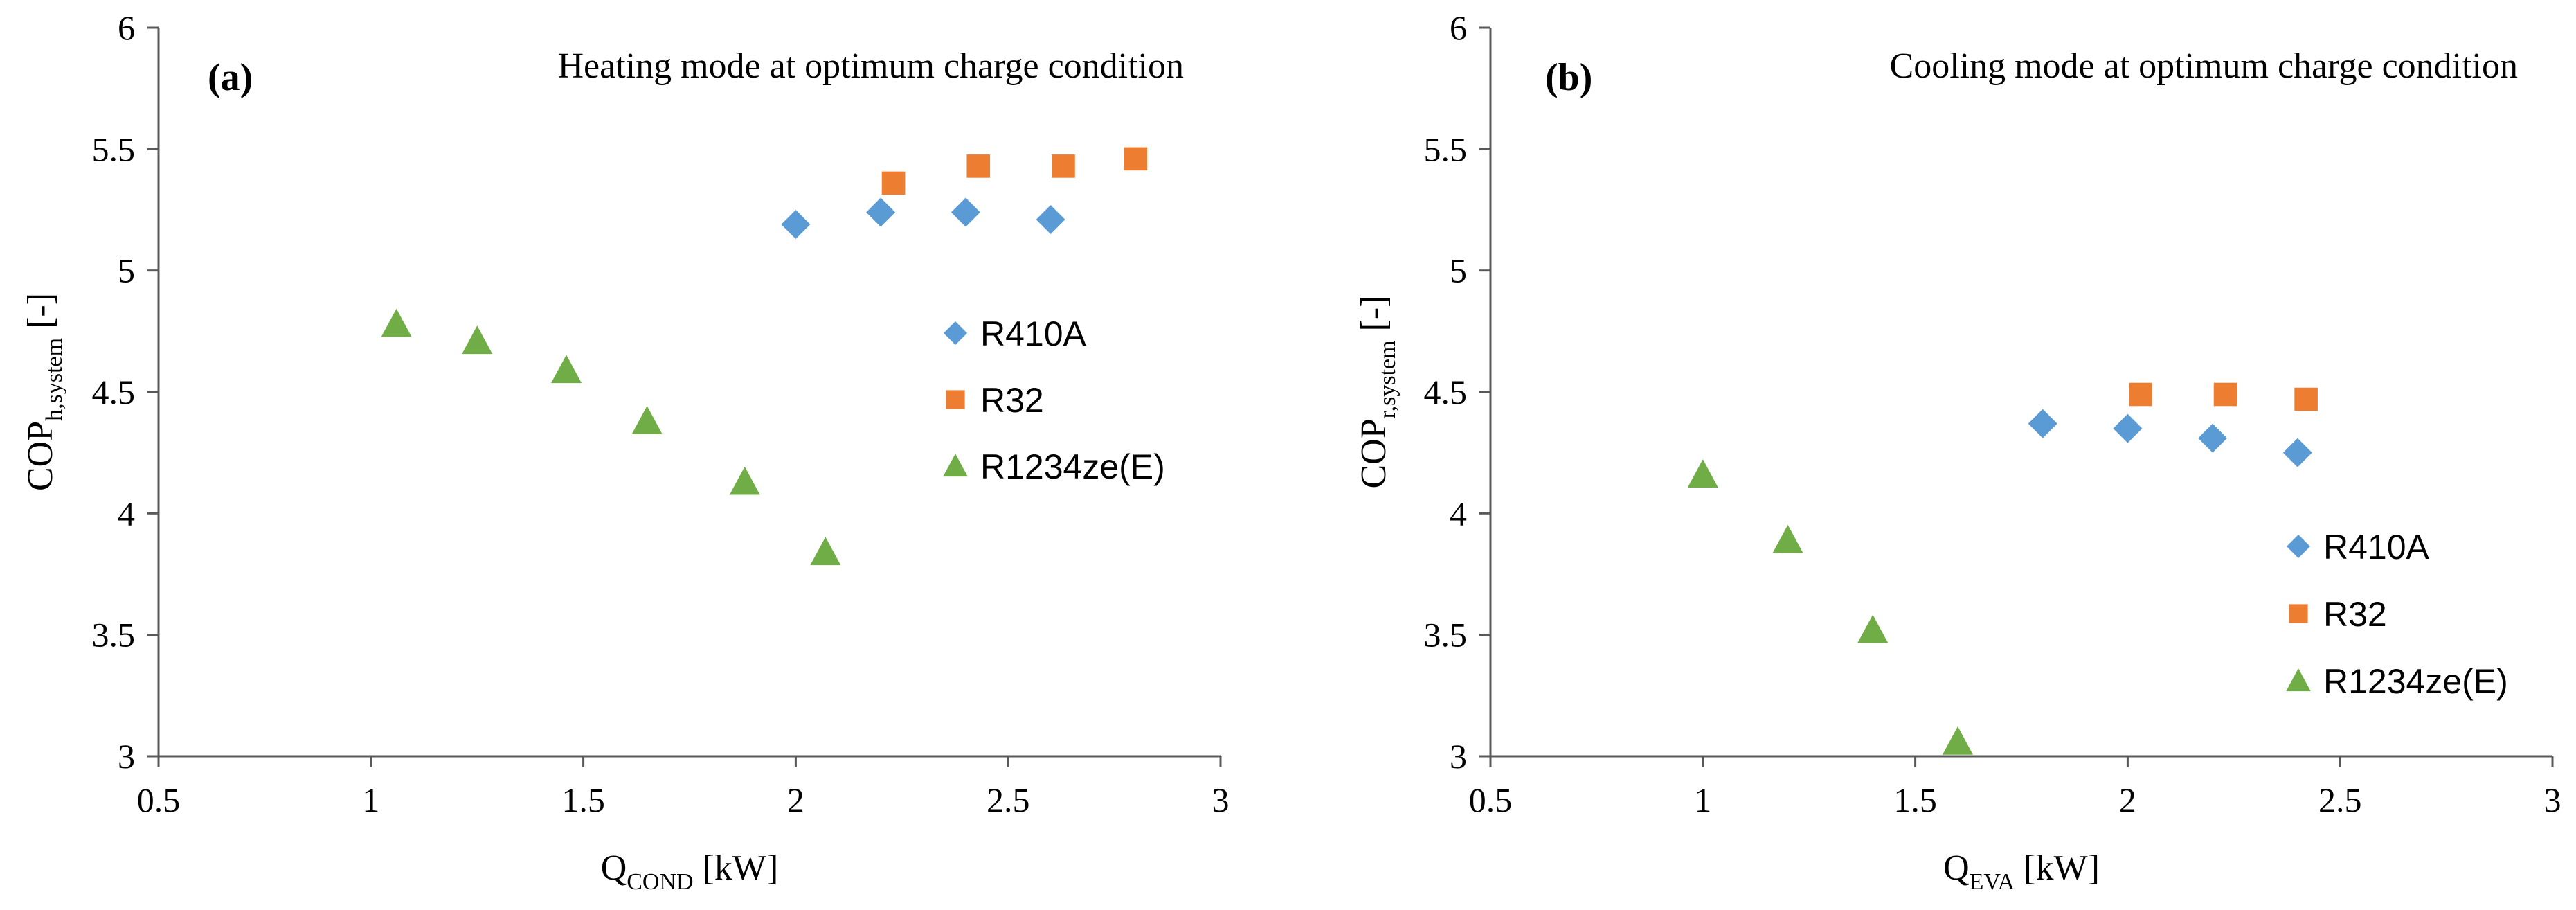 This screenshot has height=910, width=2576. I want to click on y-axis-title: COPh,system [-], so click(44, 392).